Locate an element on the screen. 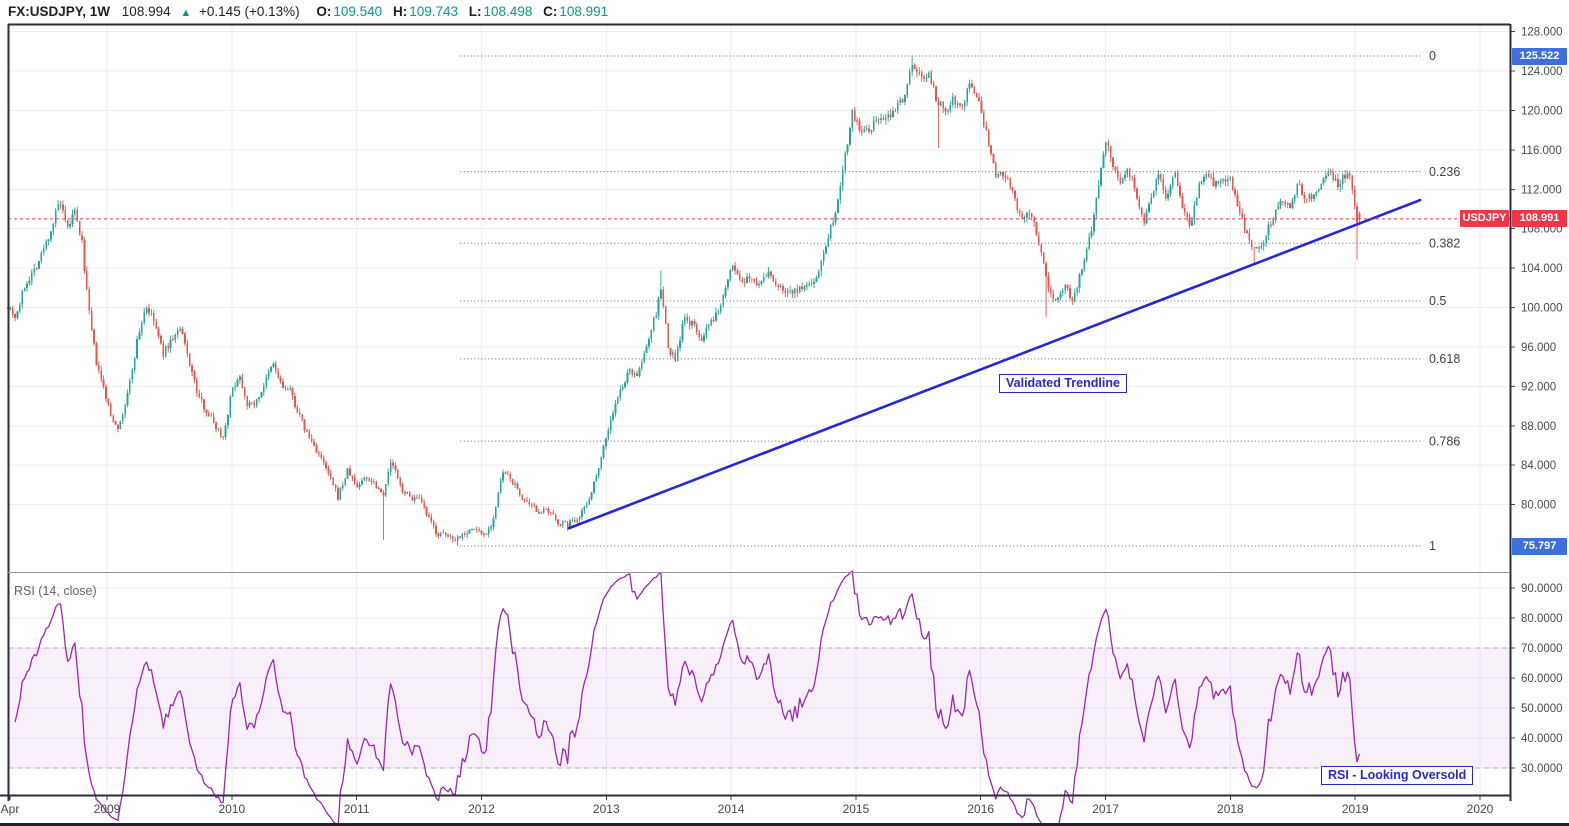 The height and width of the screenshot is (826, 1569). current-price-tag: 108.991 is located at coordinates (1539, 218).